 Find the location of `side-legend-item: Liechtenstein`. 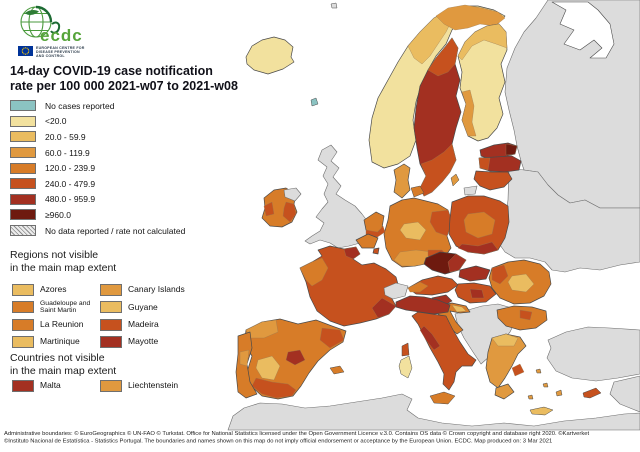

side-legend-item: Liechtenstein is located at coordinates (150, 385).